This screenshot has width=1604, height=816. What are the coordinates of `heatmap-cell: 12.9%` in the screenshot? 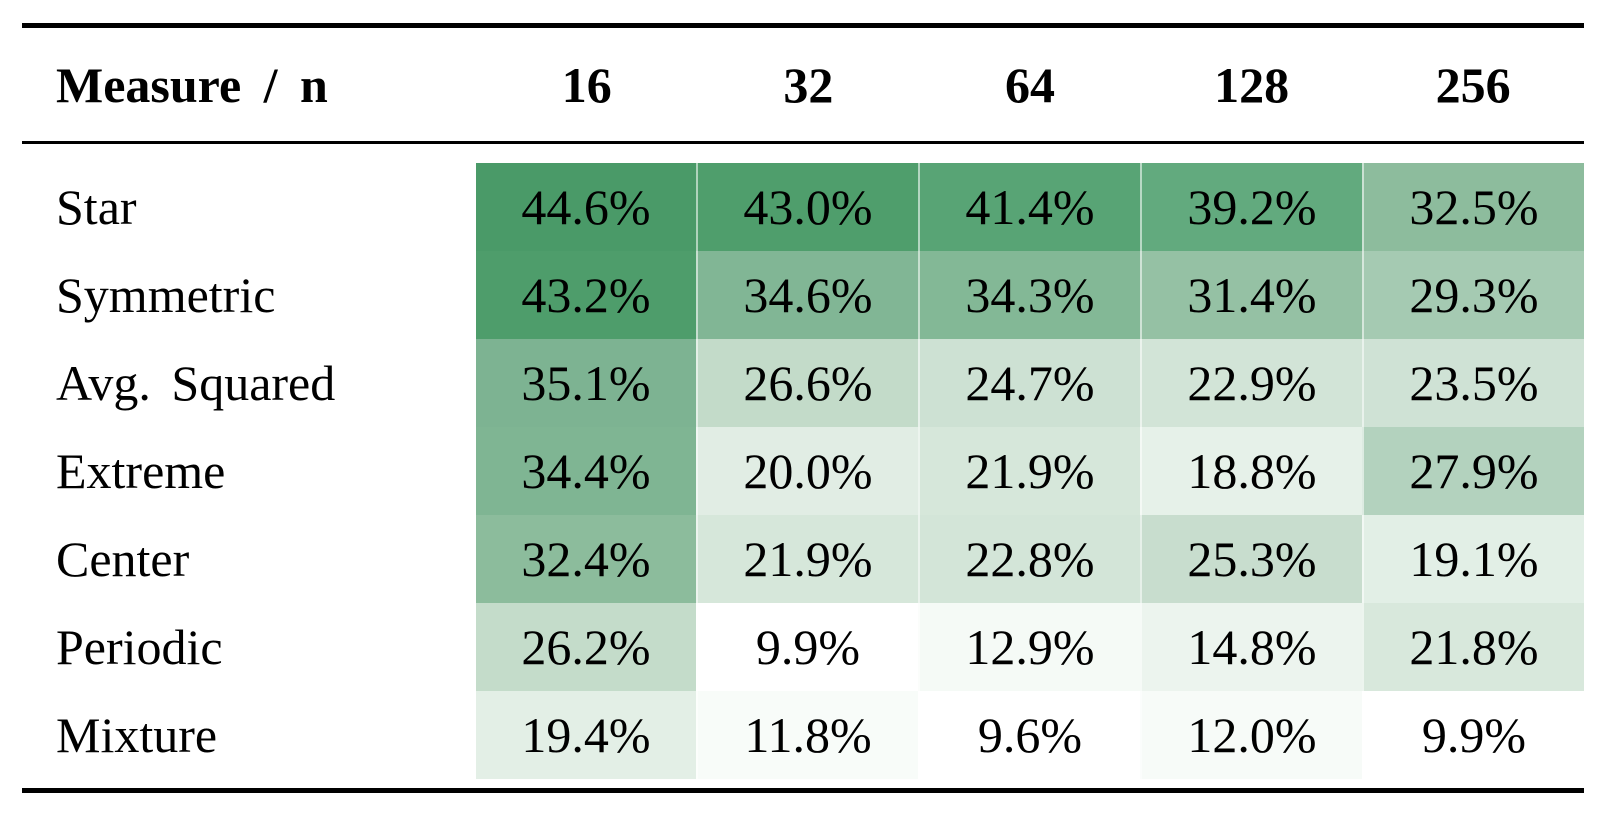 It's located at (1029, 647).